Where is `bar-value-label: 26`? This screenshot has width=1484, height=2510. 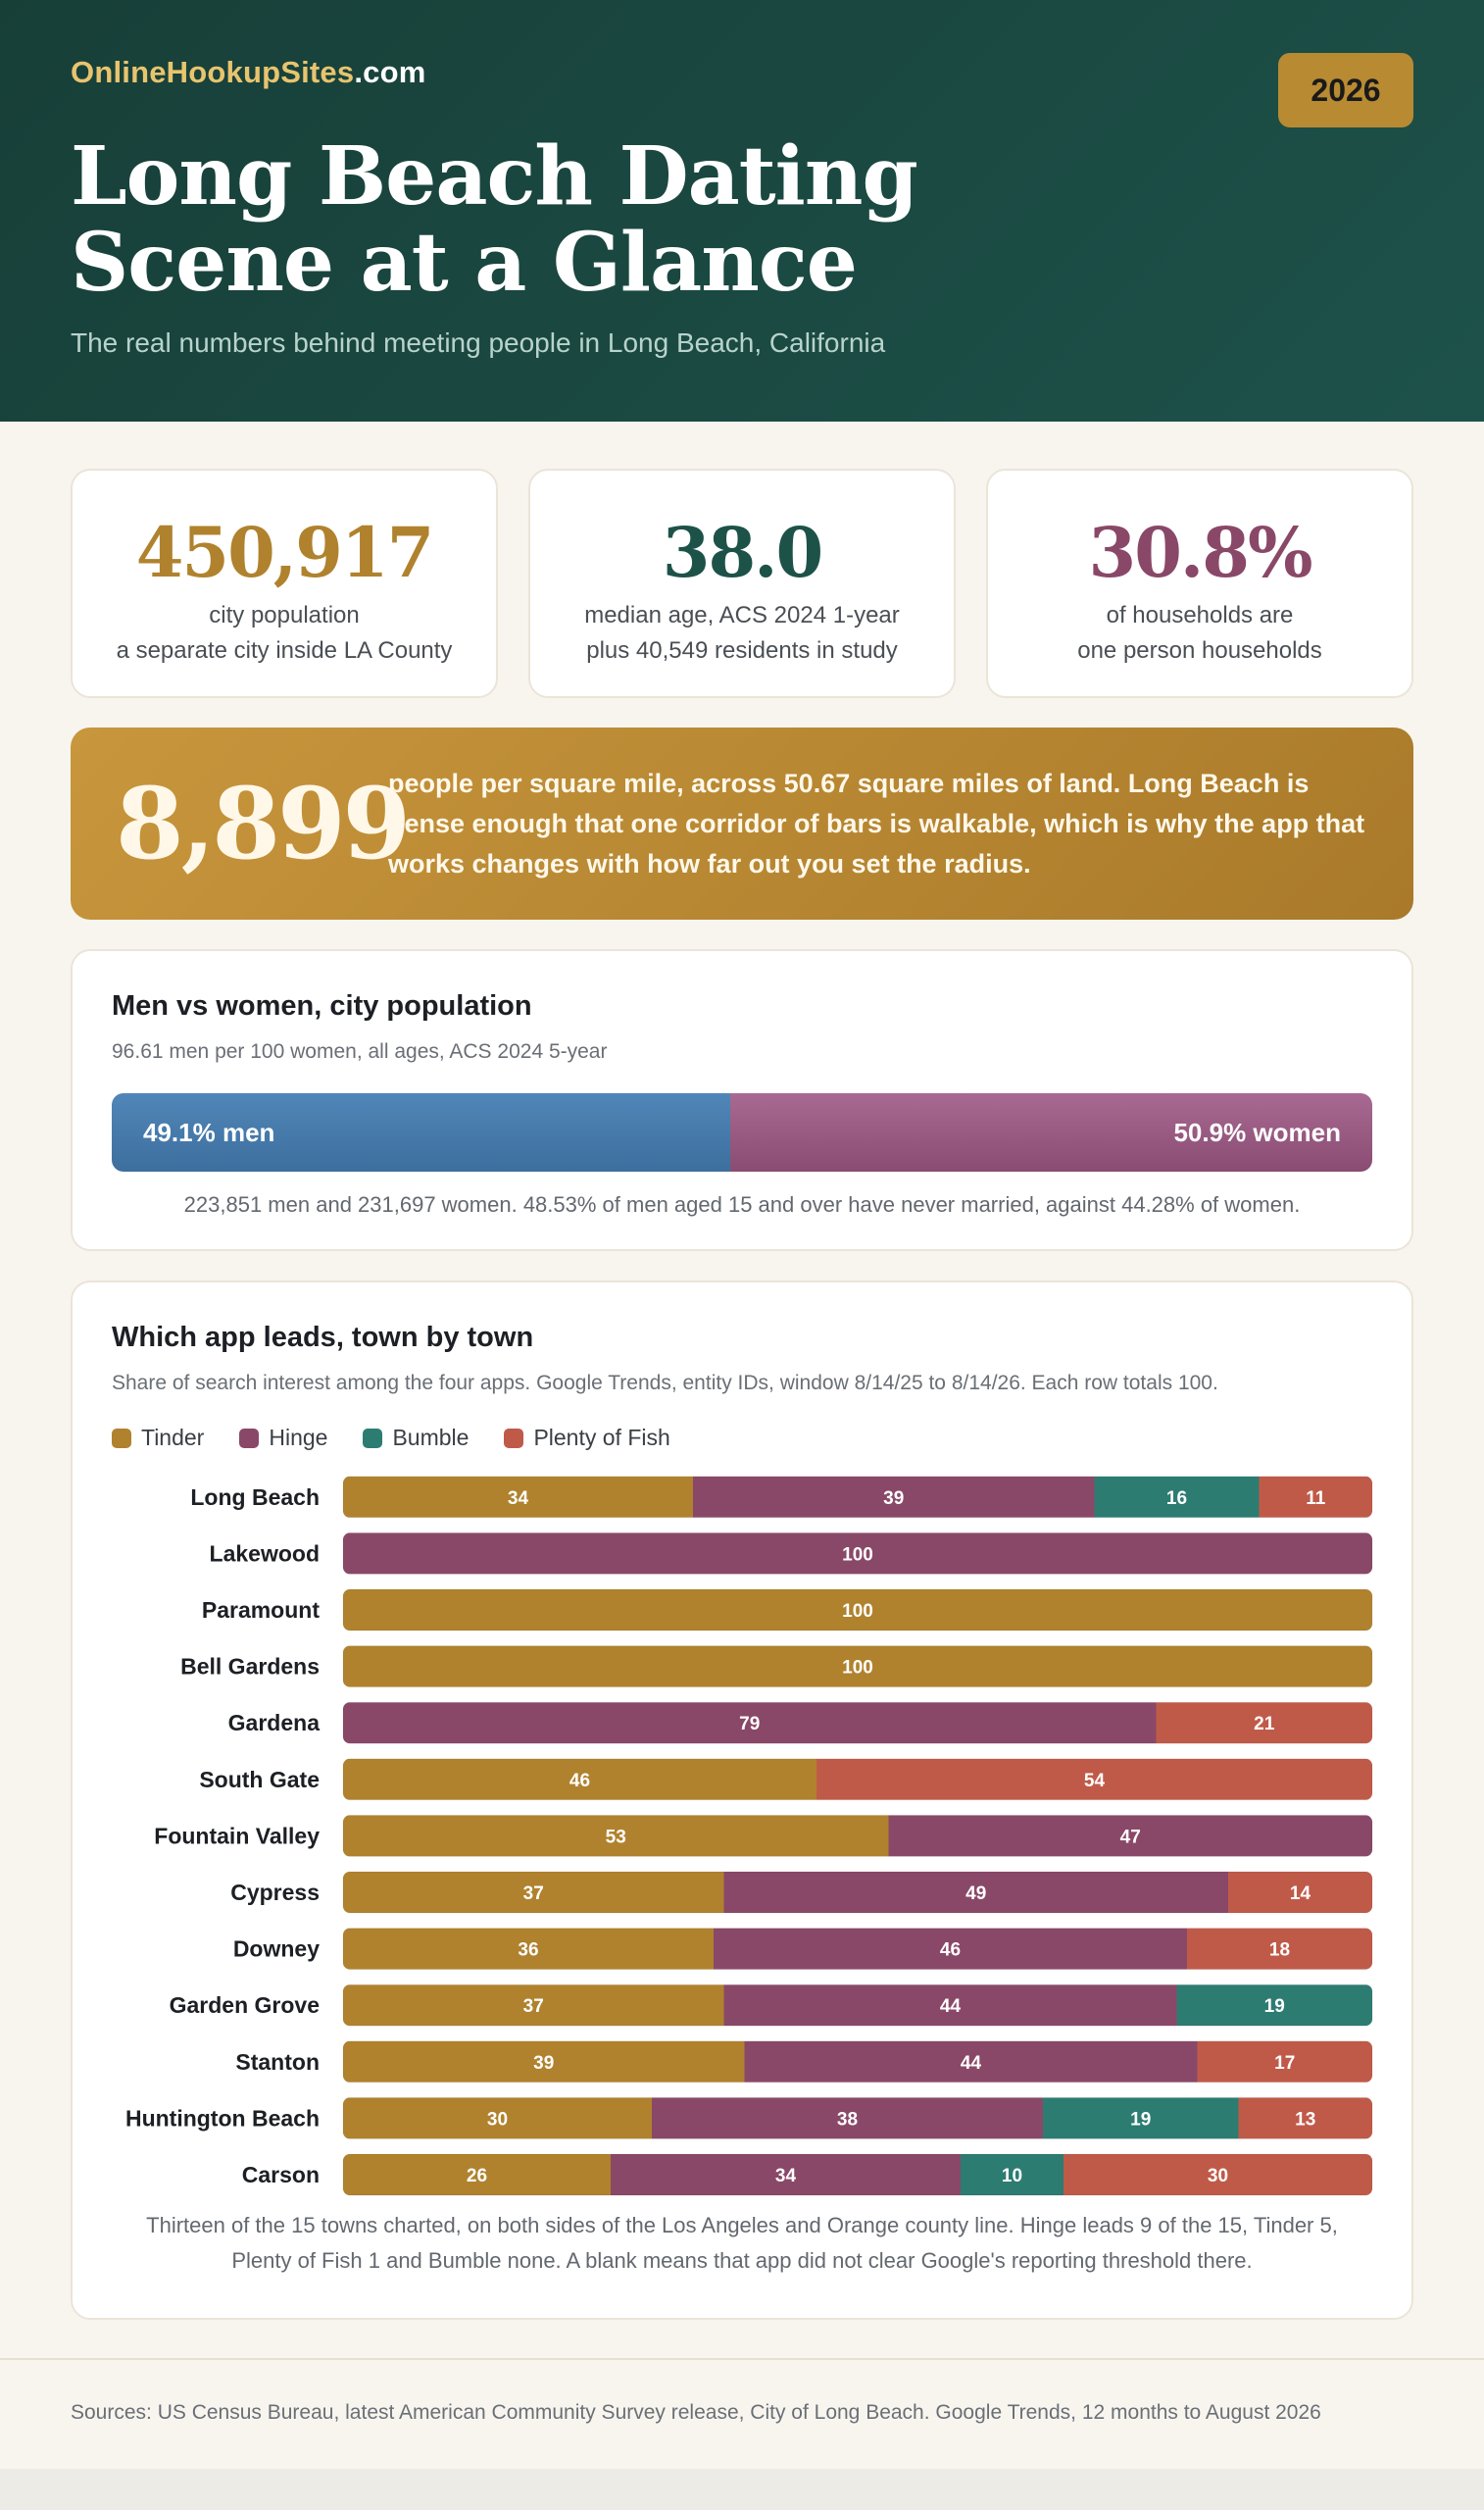 bar-value-label: 26 is located at coordinates (477, 2176).